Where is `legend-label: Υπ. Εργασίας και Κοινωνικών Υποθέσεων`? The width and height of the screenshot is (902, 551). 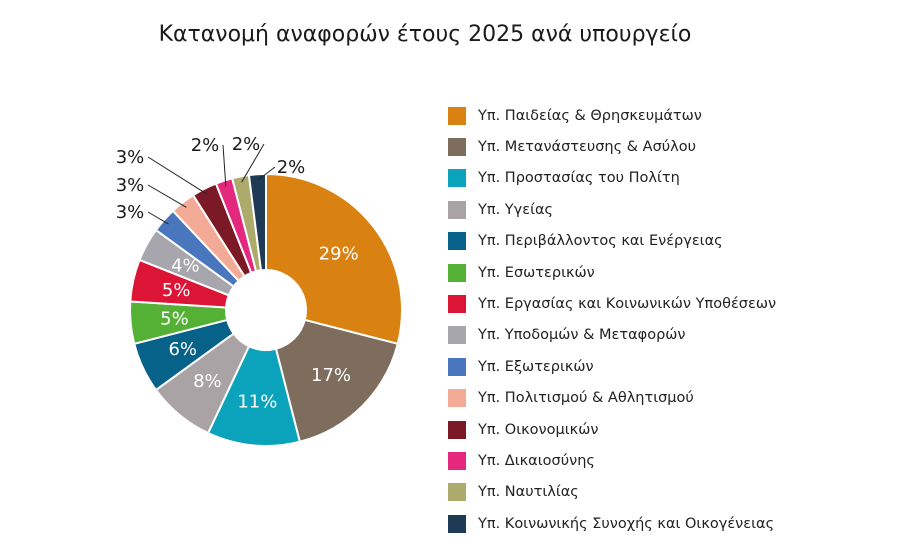
legend-label: Υπ. Εργασίας και Κοινωνικών Υποθέσεων is located at coordinates (627, 304).